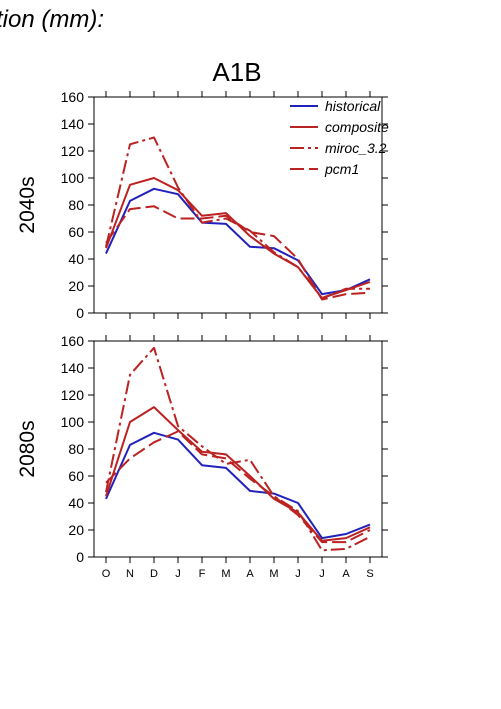 This screenshot has height=709, width=501. I want to click on x-tick-label: D, so click(154, 574).